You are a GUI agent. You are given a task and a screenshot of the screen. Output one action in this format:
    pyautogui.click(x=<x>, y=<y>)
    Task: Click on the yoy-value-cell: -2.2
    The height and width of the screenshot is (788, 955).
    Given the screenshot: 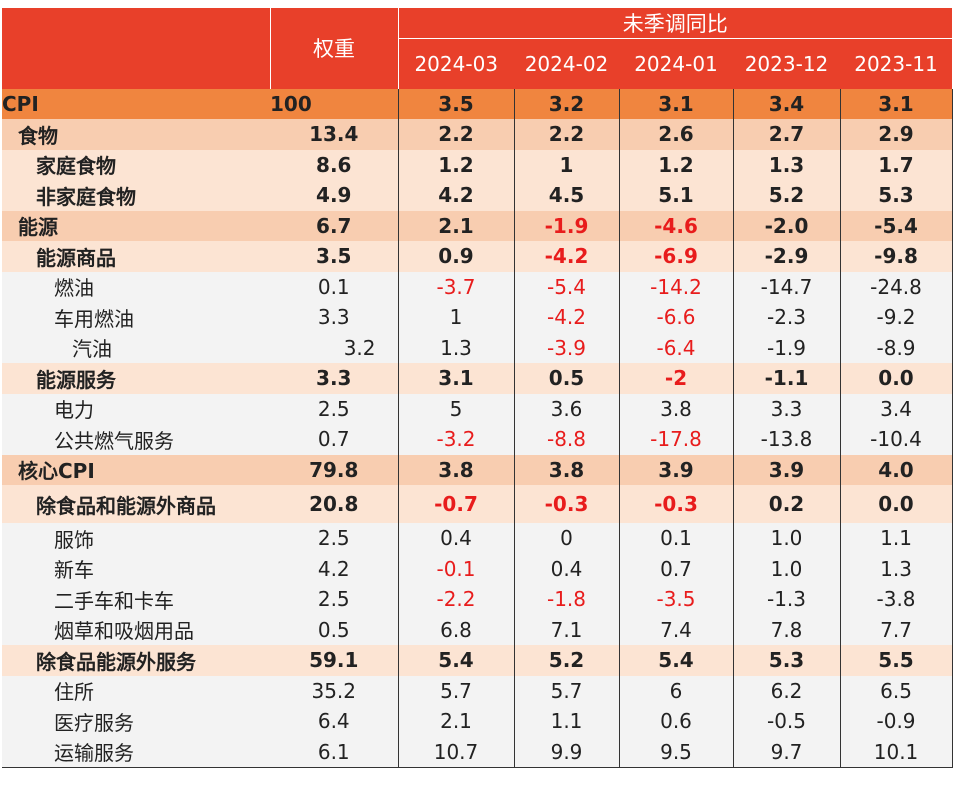 What is the action you would take?
    pyautogui.click(x=456, y=599)
    